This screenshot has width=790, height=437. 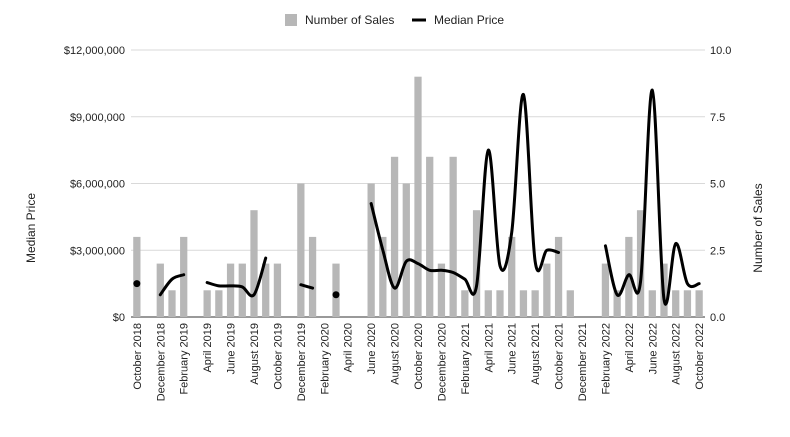 What do you see at coordinates (291, 20) in the screenshot?
I see `legend-swatch-number-of-sales` at bounding box center [291, 20].